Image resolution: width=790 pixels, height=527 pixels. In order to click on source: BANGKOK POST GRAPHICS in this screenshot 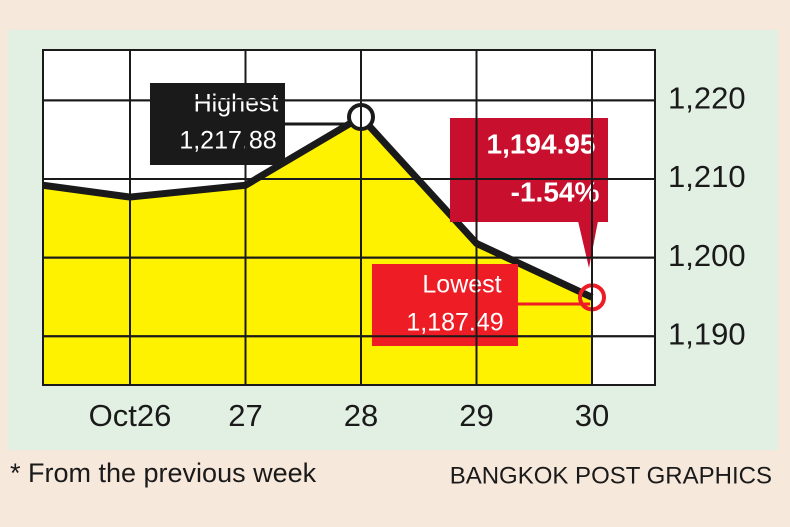, I will do `click(611, 475)`.